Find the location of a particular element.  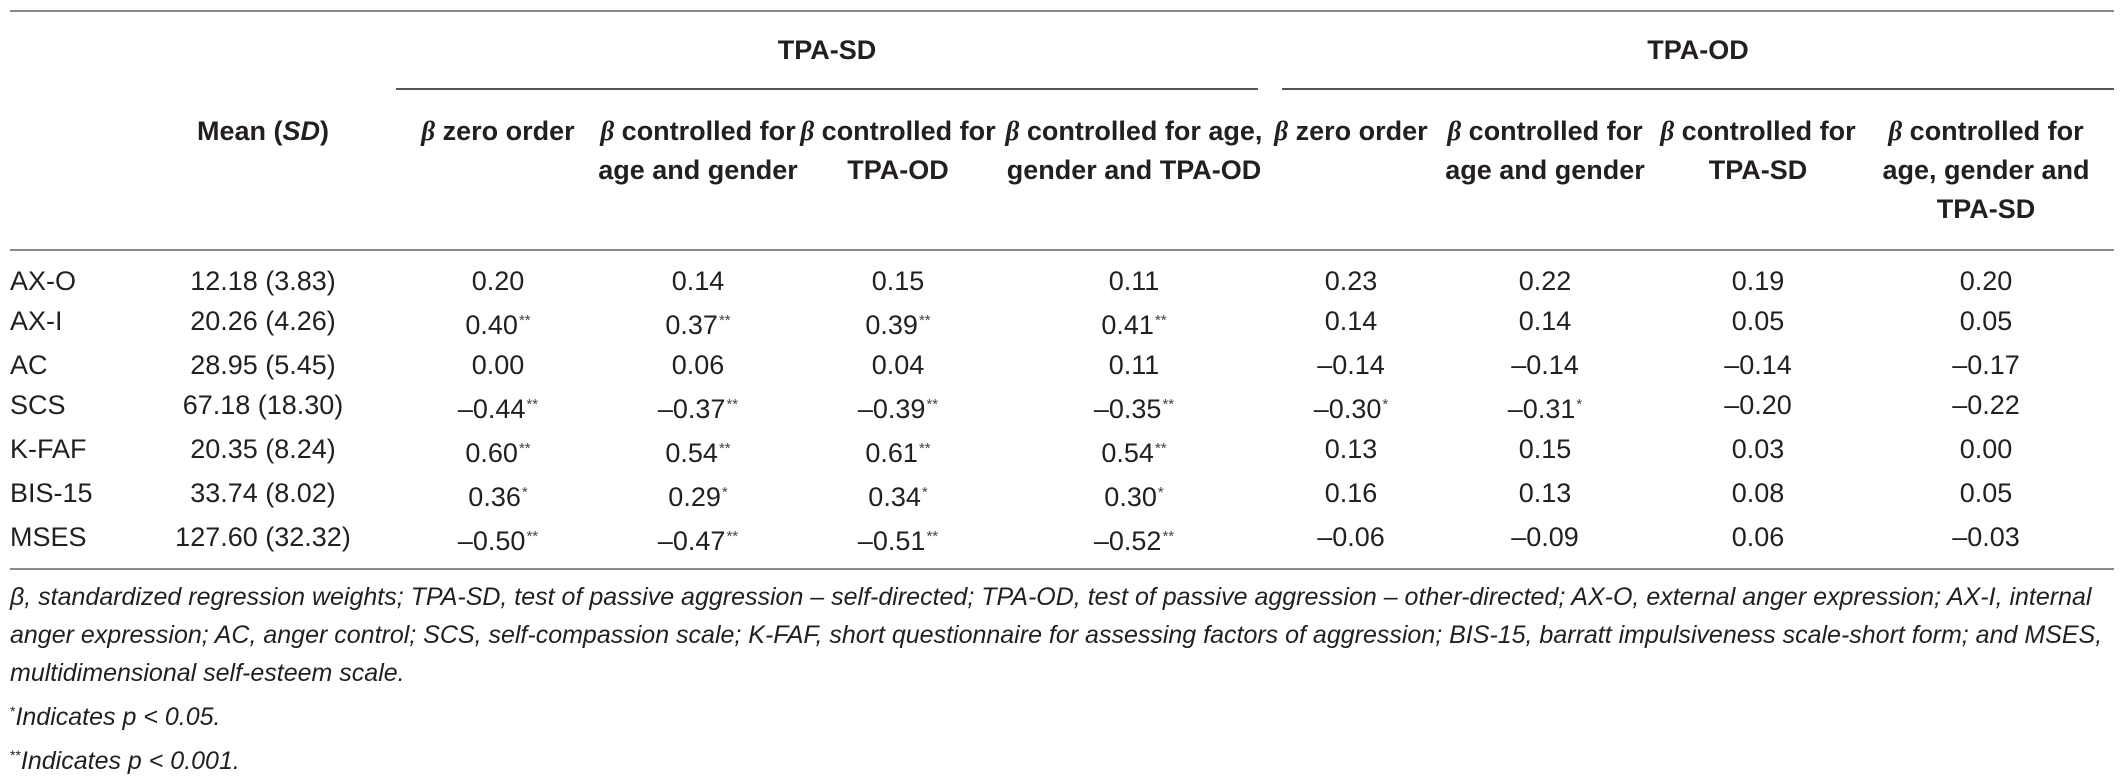

col-head-od-agegender: β controlled for age and gender is located at coordinates (1545, 170).